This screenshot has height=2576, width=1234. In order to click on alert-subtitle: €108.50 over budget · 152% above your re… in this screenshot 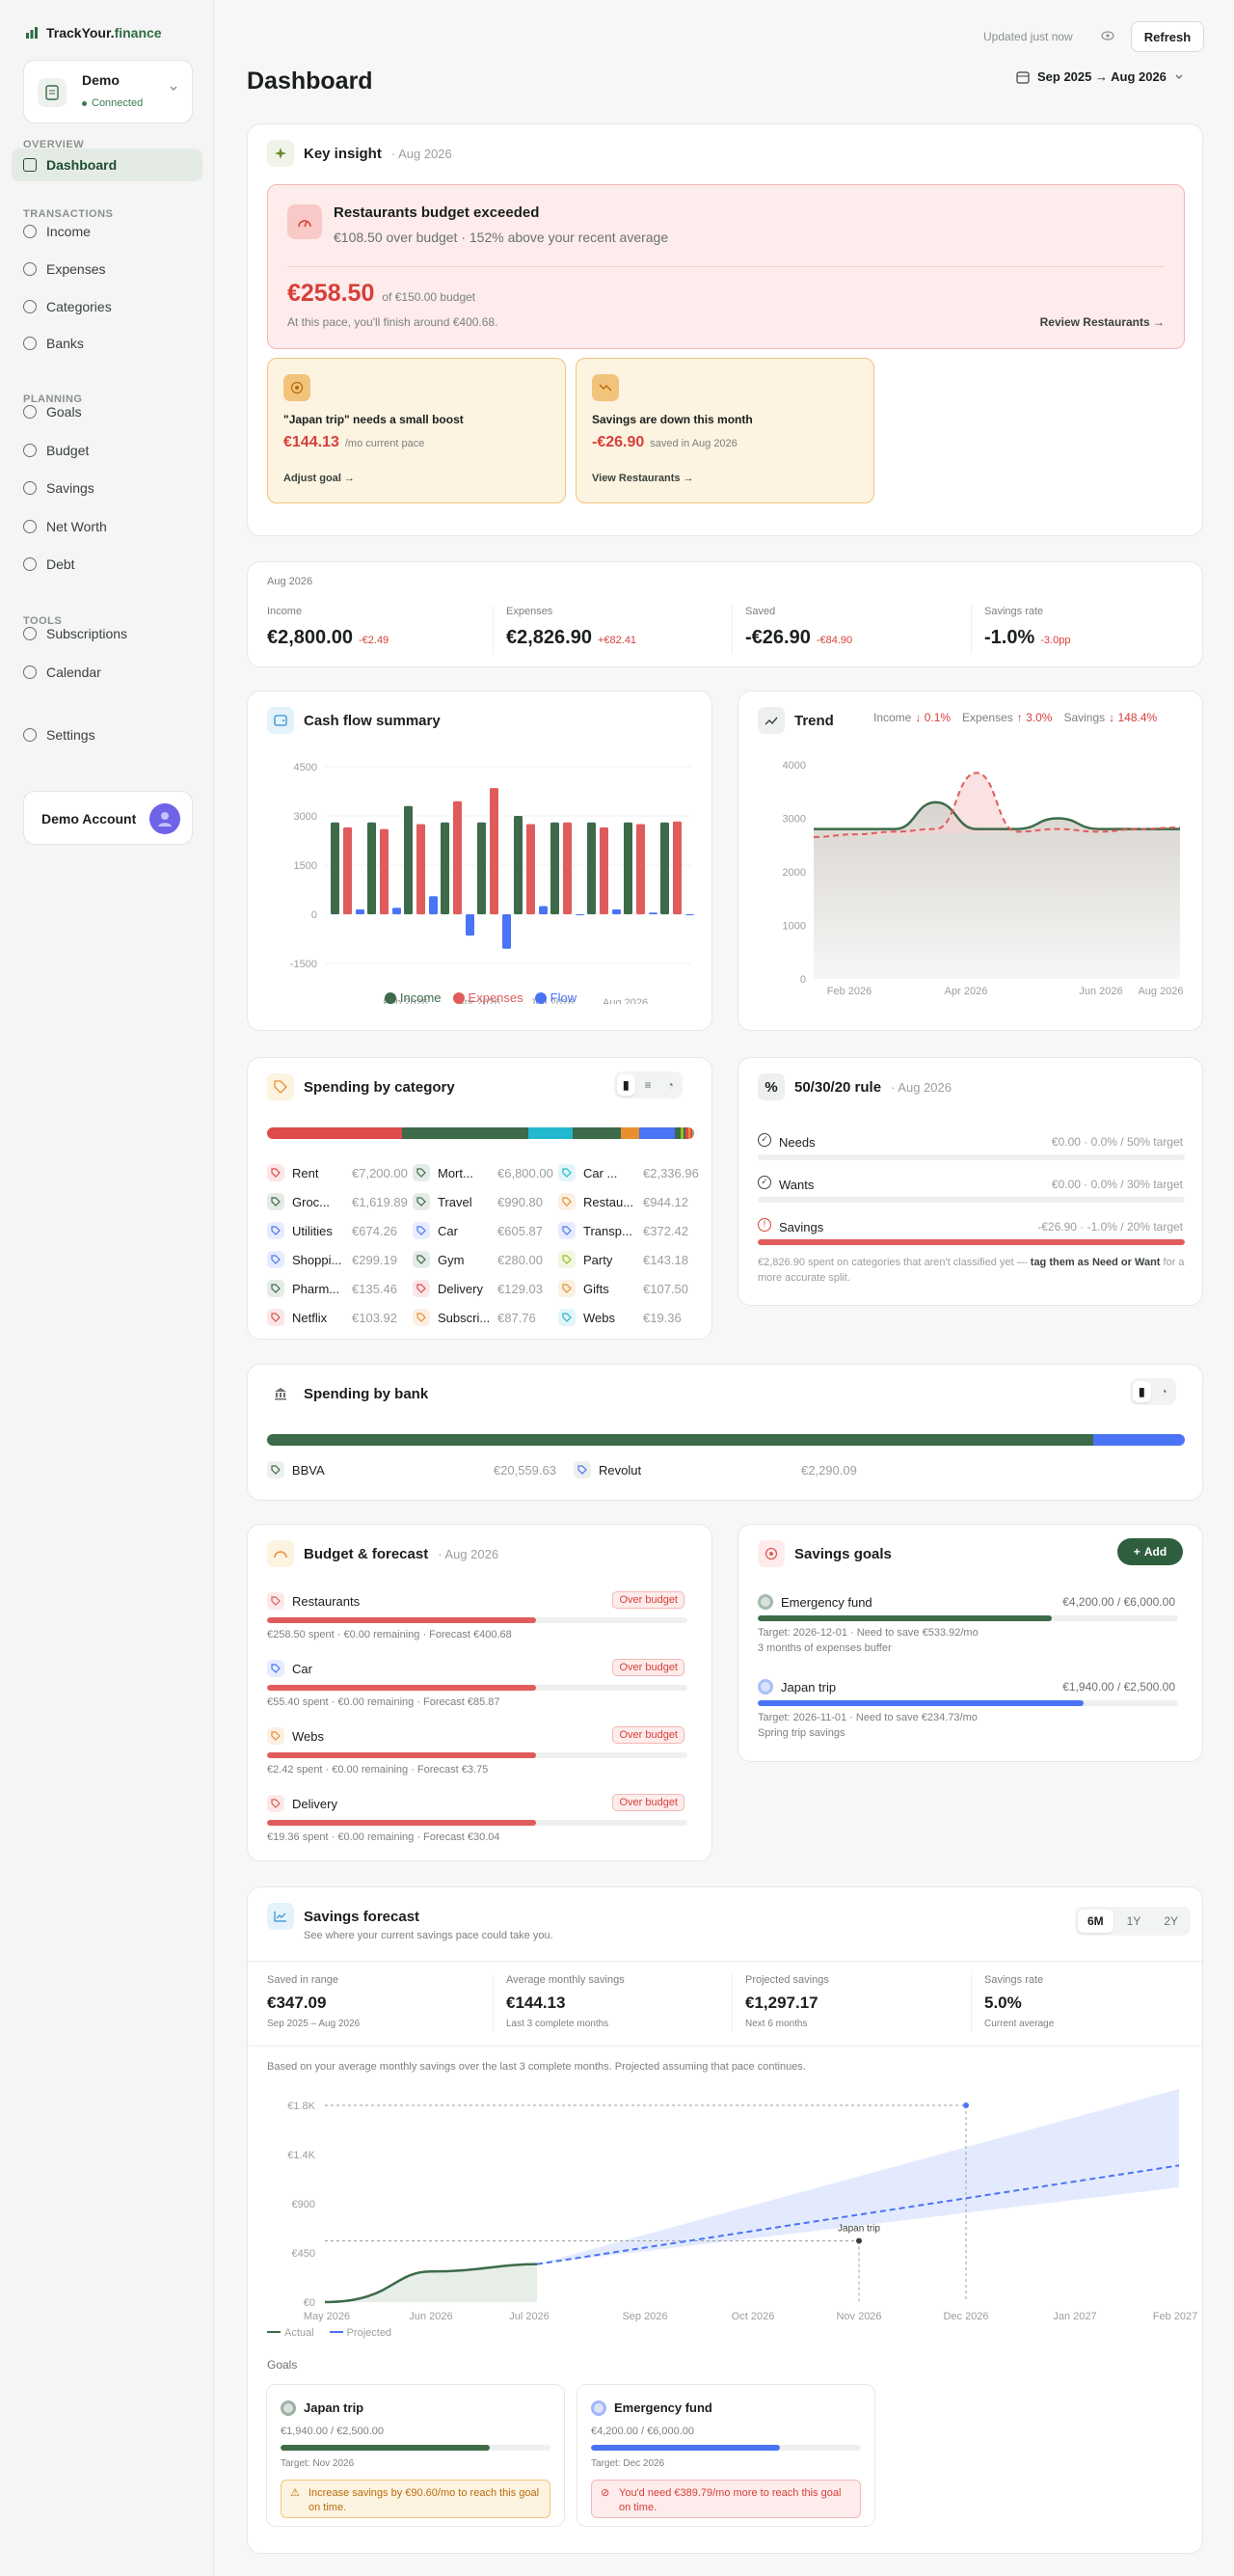, I will do `click(502, 237)`.